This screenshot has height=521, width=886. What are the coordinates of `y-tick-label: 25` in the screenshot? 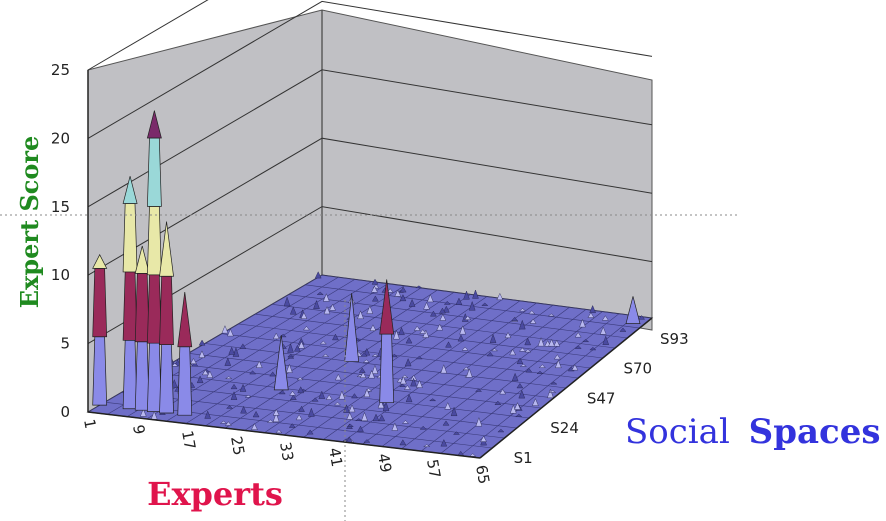 It's located at (60, 70).